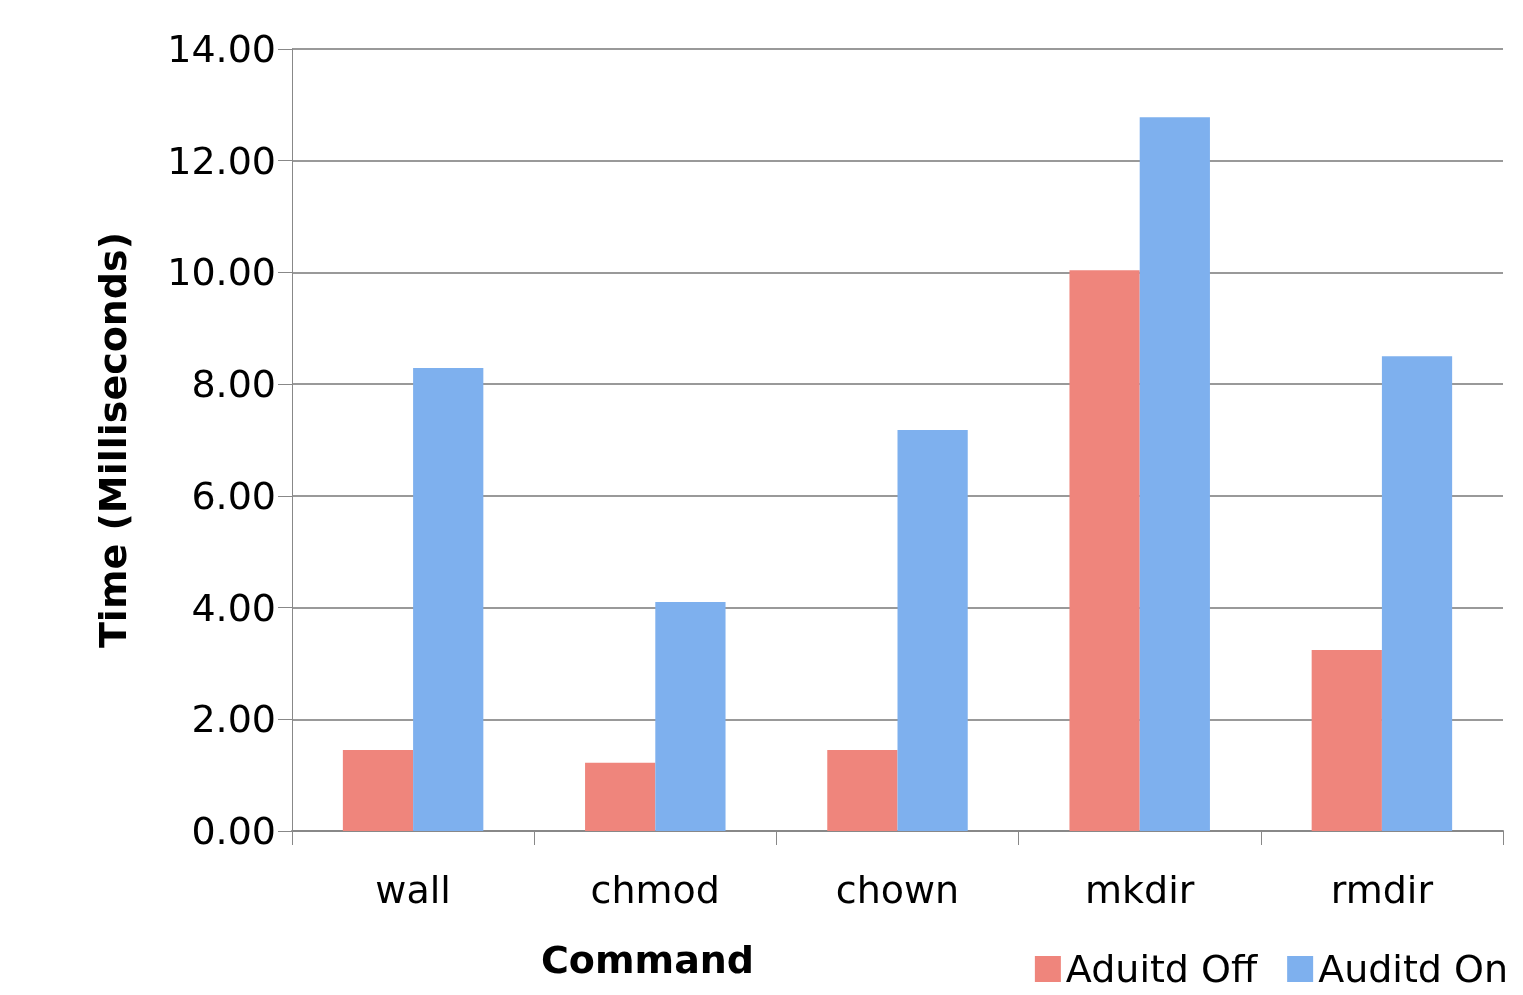  I want to click on y-tick-label: 8.00, so click(233, 384).